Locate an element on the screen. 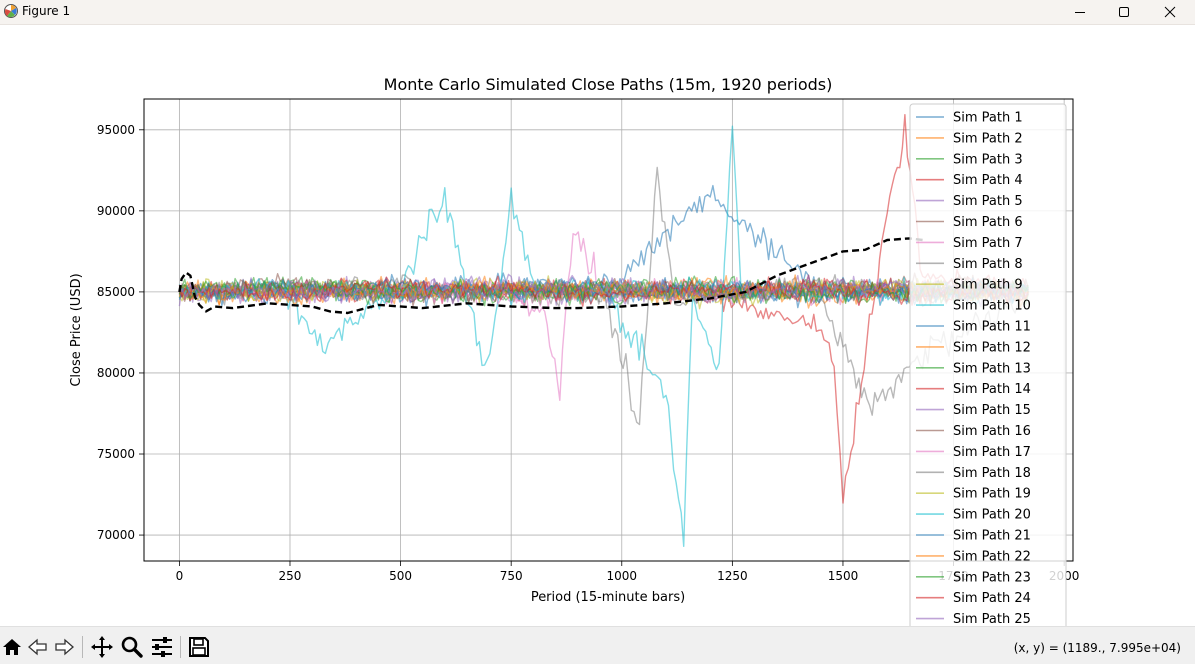 The height and width of the screenshot is (664, 1195). legend-entry-label: Sim Path 2 is located at coordinates (988, 138).